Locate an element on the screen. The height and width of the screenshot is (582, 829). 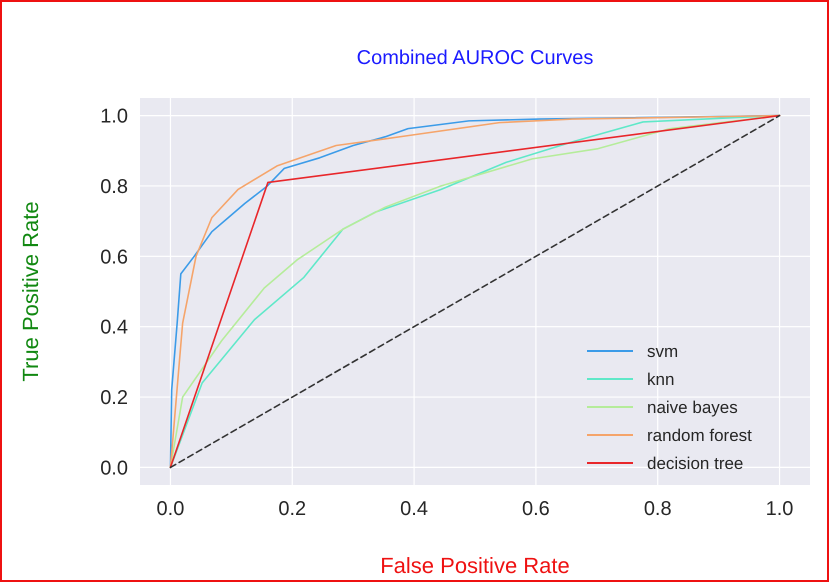
legend-label: random forest is located at coordinates (699, 435).